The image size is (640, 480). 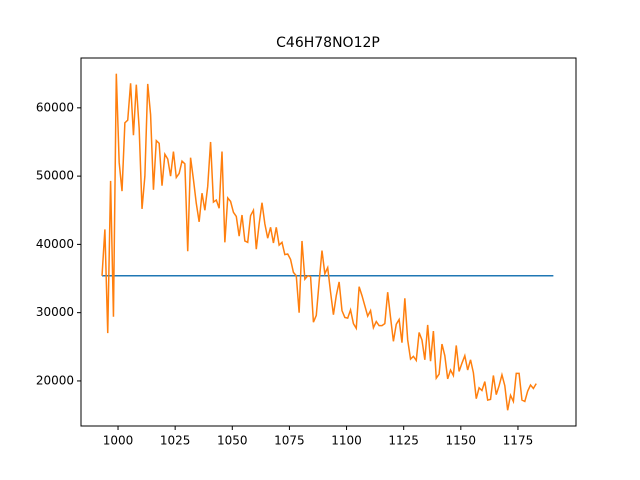 I want to click on x-tick-label: 1075, so click(x=289, y=441).